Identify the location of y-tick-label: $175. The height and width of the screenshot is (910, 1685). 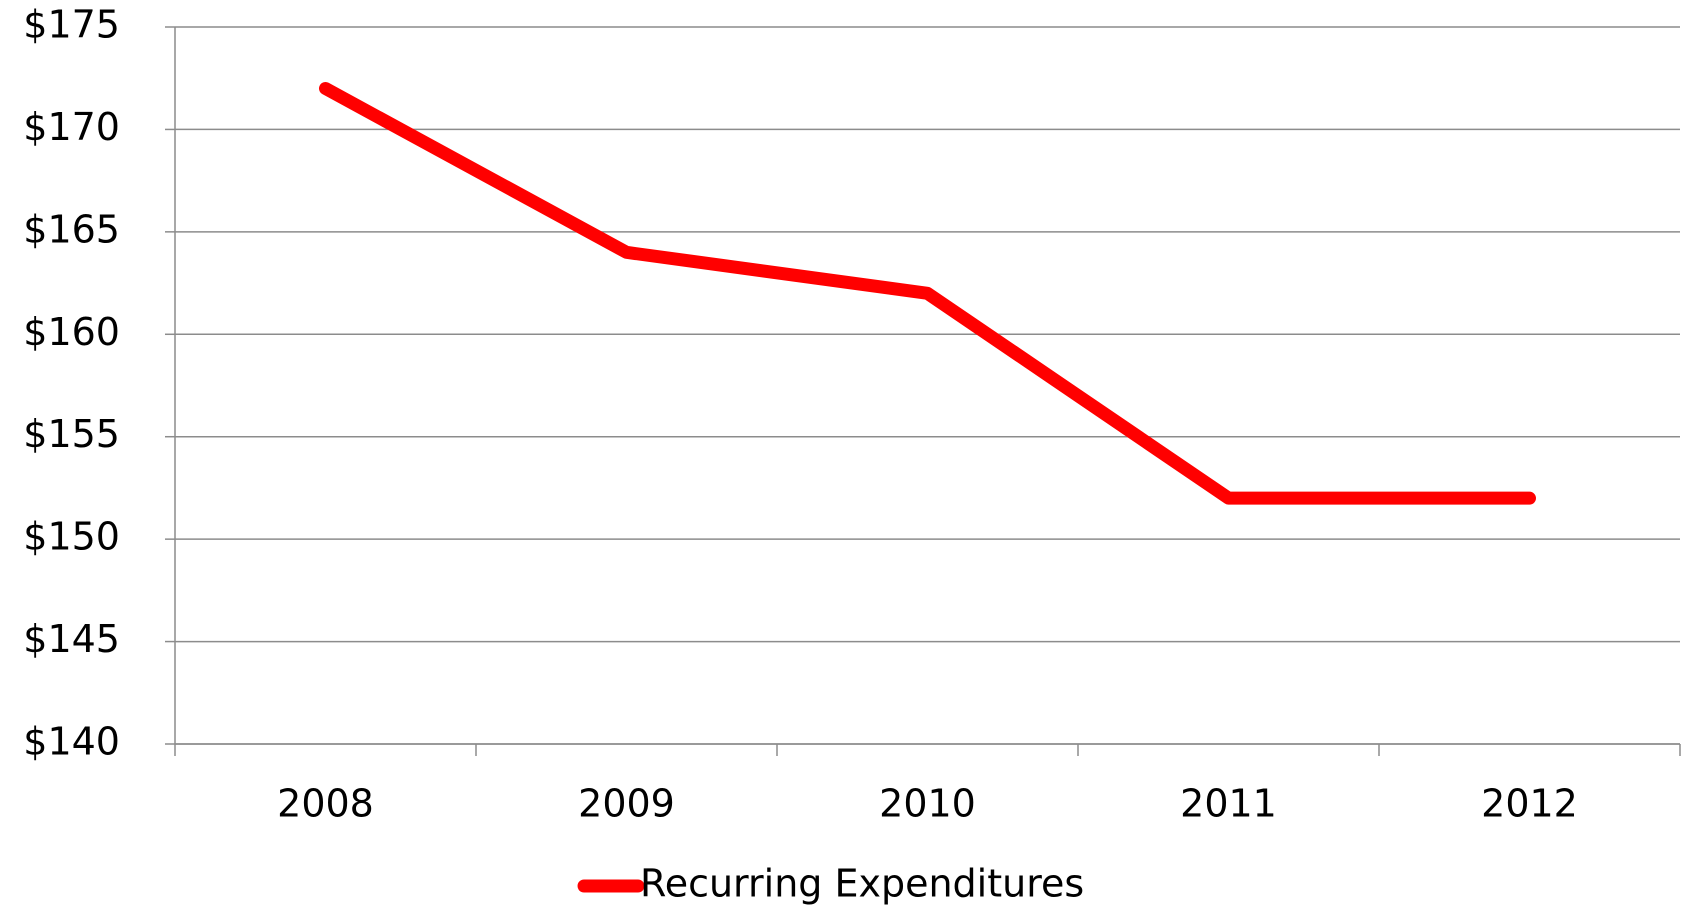
(71, 25).